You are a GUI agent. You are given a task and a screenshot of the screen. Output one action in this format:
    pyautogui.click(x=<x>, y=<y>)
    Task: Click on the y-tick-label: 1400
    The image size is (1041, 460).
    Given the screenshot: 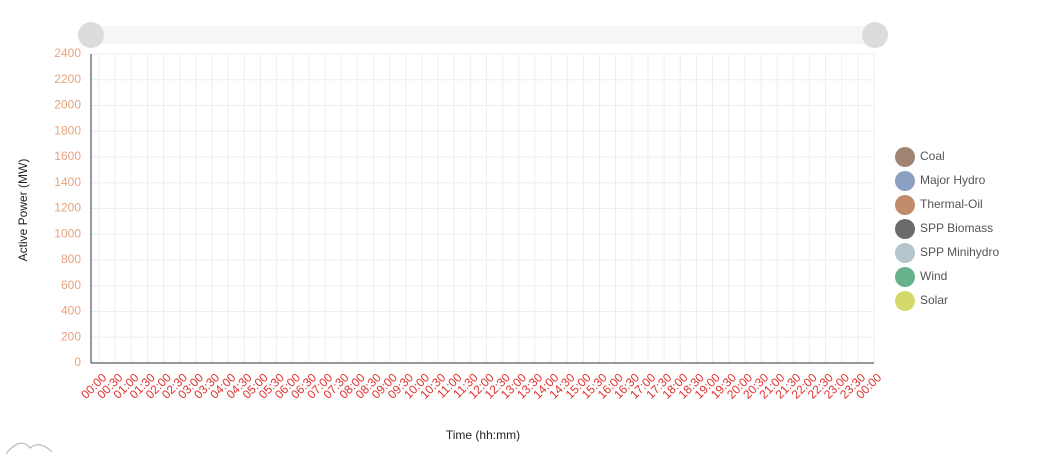 What is the action you would take?
    pyautogui.click(x=67, y=182)
    